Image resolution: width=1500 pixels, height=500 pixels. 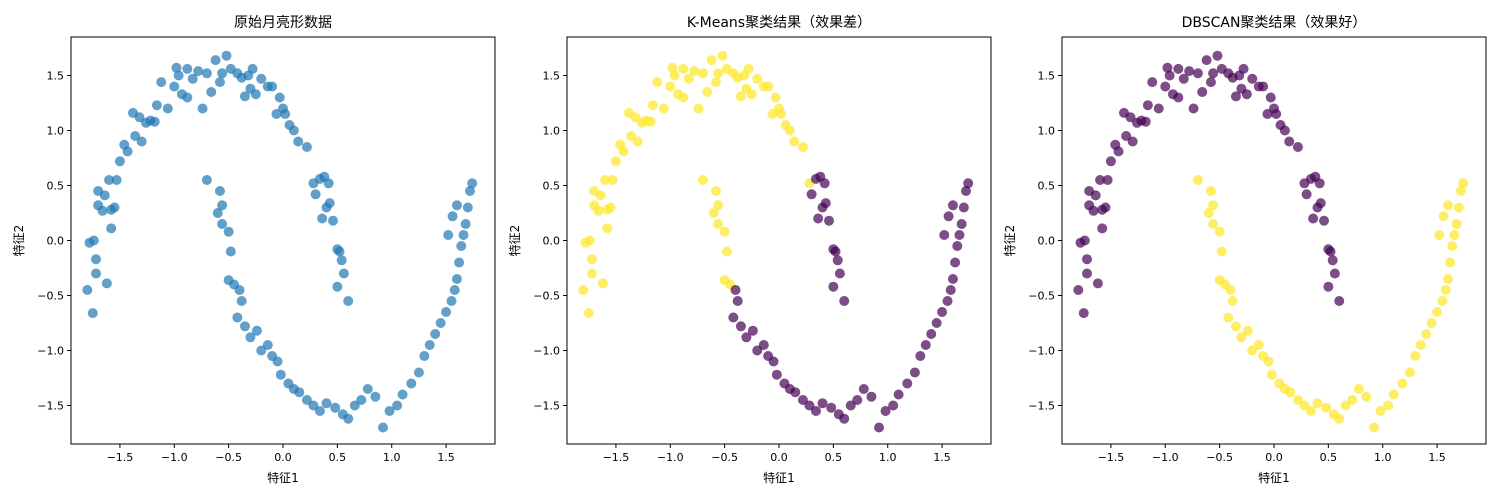 What do you see at coordinates (1047, 241) in the screenshot?
I see `y-tick-label: 0.0` at bounding box center [1047, 241].